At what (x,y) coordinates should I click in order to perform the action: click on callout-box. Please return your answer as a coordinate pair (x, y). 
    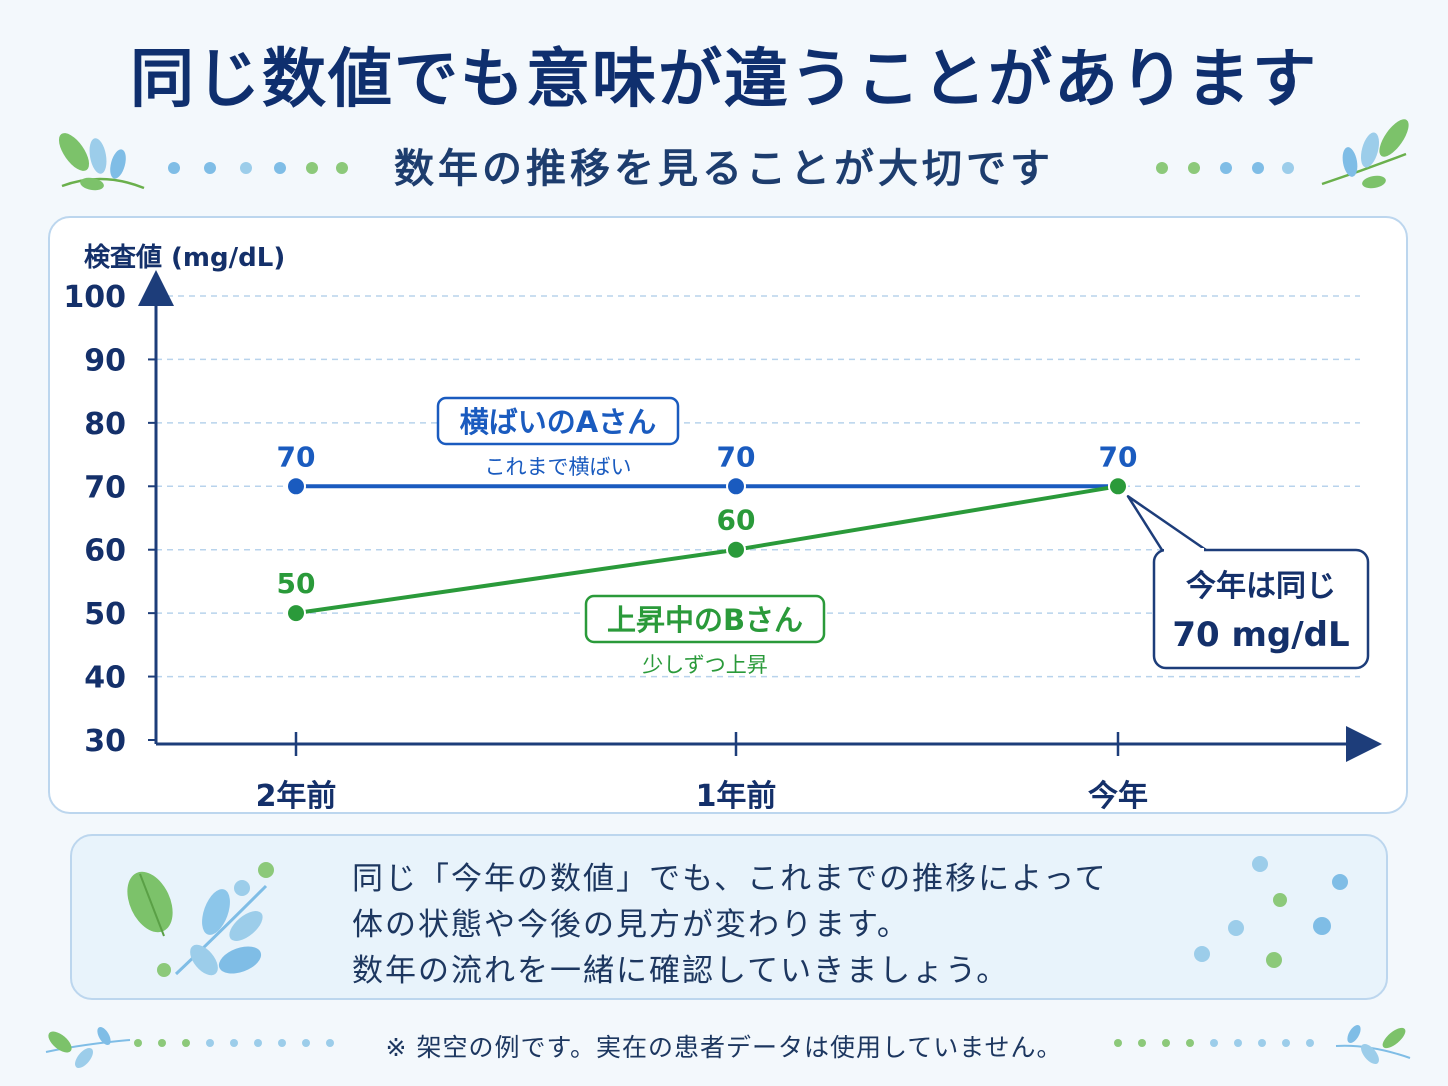
    Looking at the image, I should click on (1261, 609).